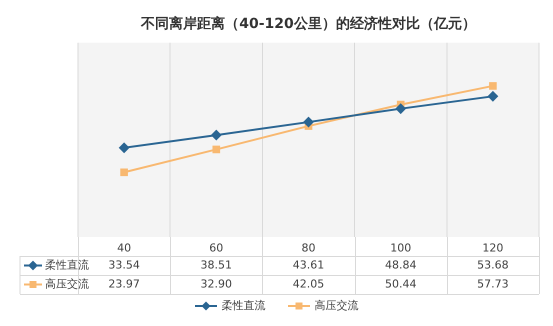  What do you see at coordinates (400, 265) in the screenshot?
I see `data-label: 48.84` at bounding box center [400, 265].